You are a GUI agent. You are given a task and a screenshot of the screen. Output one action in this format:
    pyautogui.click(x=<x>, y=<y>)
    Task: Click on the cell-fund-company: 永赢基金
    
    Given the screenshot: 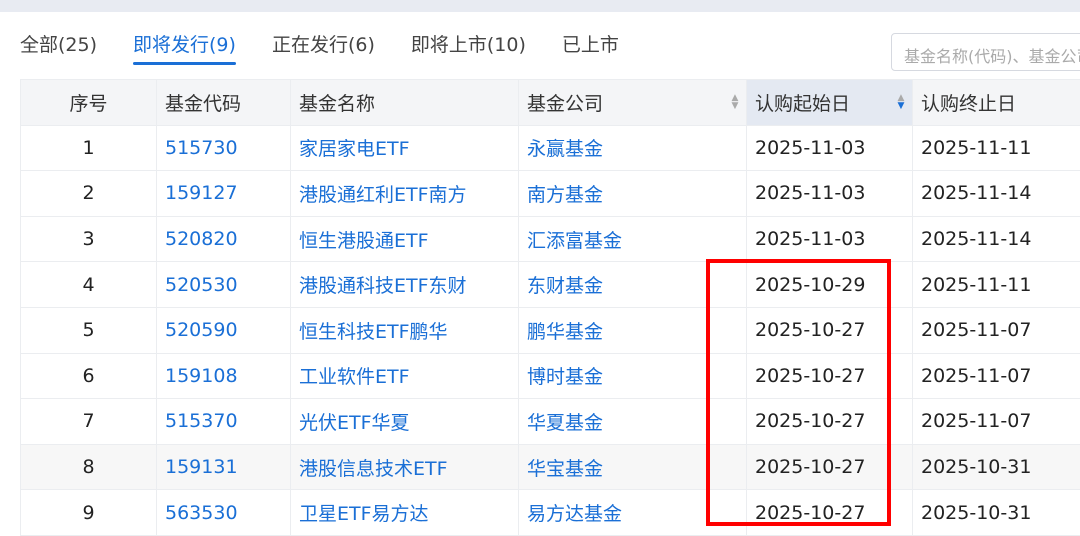 What is the action you would take?
    pyautogui.click(x=633, y=148)
    